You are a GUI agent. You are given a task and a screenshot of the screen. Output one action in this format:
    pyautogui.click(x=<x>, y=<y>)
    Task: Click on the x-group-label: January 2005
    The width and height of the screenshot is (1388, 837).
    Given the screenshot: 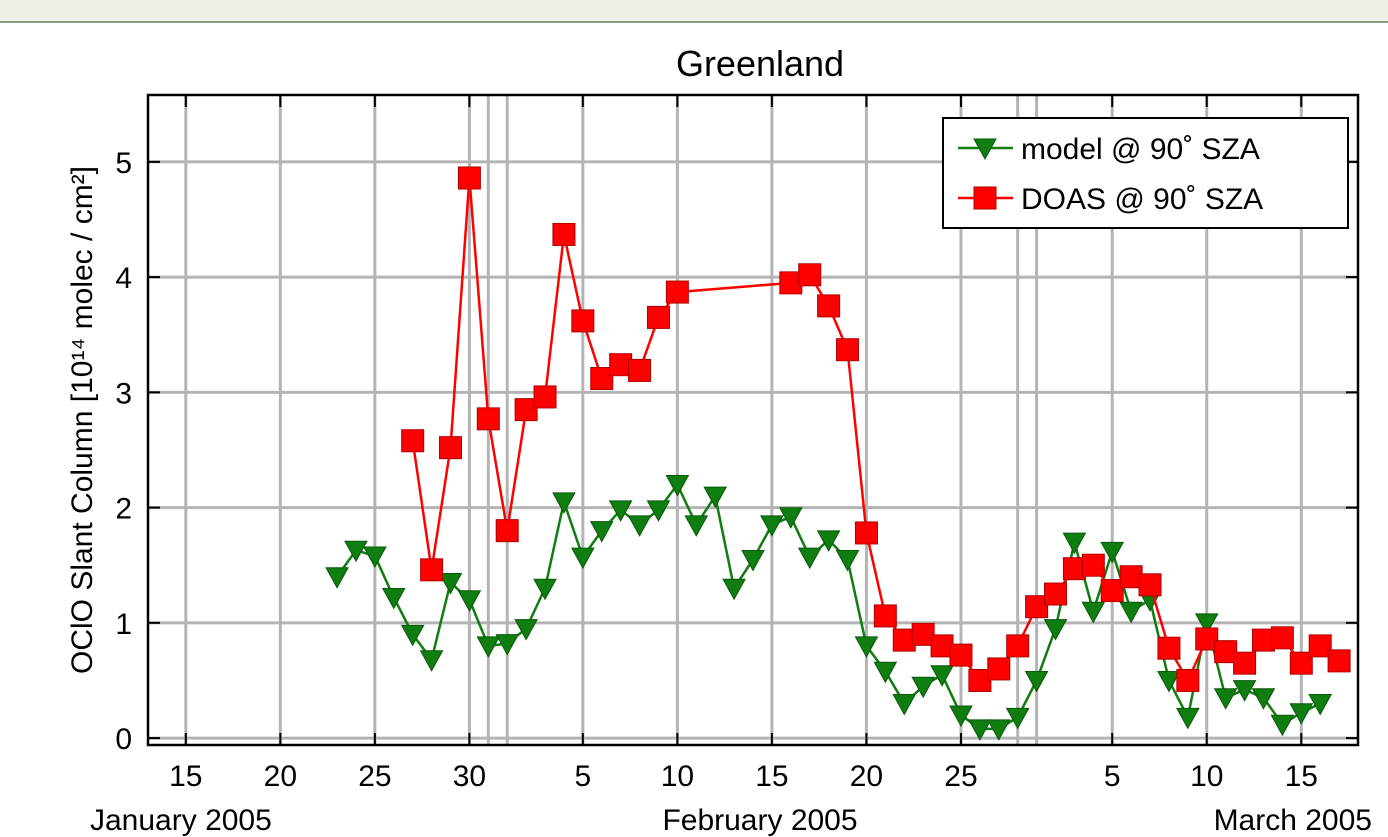 What is the action you would take?
    pyautogui.click(x=181, y=820)
    